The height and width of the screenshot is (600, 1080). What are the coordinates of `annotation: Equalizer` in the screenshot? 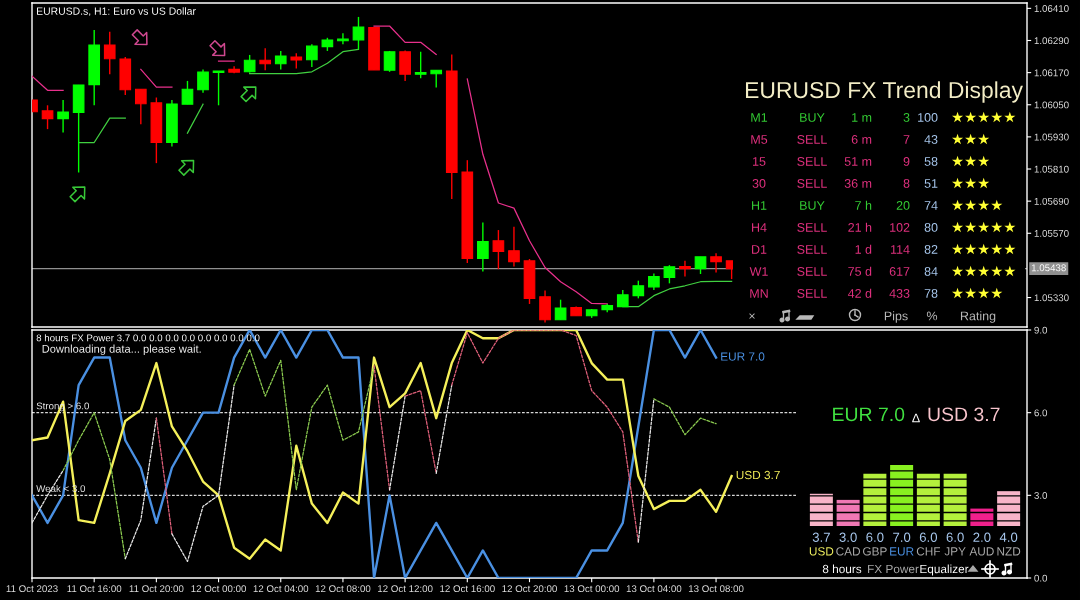 It's located at (944, 570).